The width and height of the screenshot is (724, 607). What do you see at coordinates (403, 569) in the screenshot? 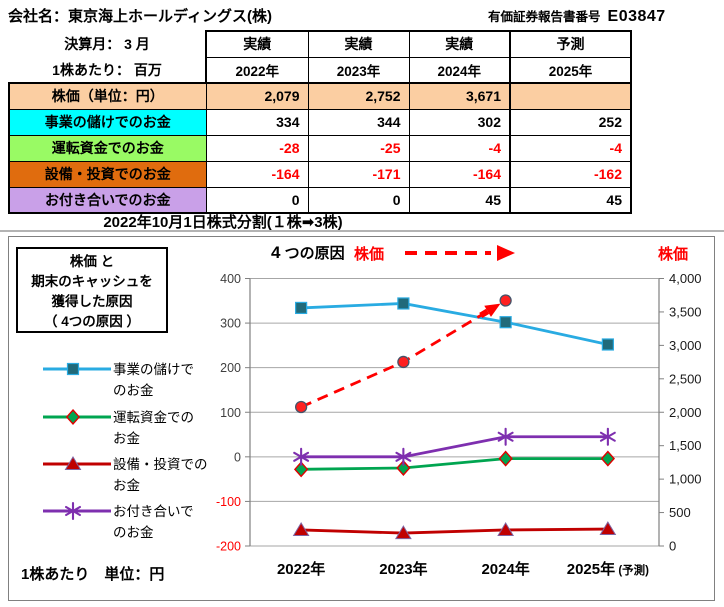
I see `x-axis-category-label: 2023年` at bounding box center [403, 569].